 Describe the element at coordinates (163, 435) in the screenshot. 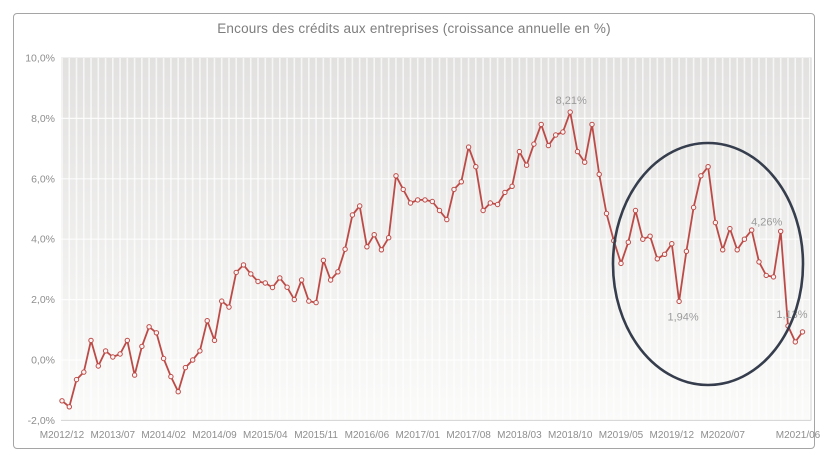

I see `x-tick-label: M2014/02` at that location.